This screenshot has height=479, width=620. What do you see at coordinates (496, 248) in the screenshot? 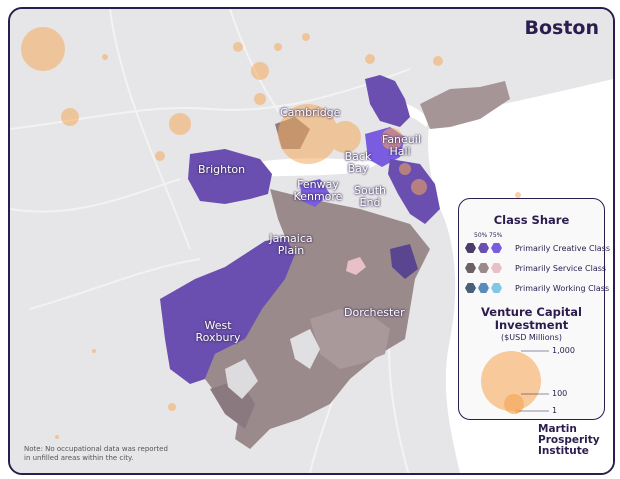
I see `legend-creative-hex-high` at bounding box center [496, 248].